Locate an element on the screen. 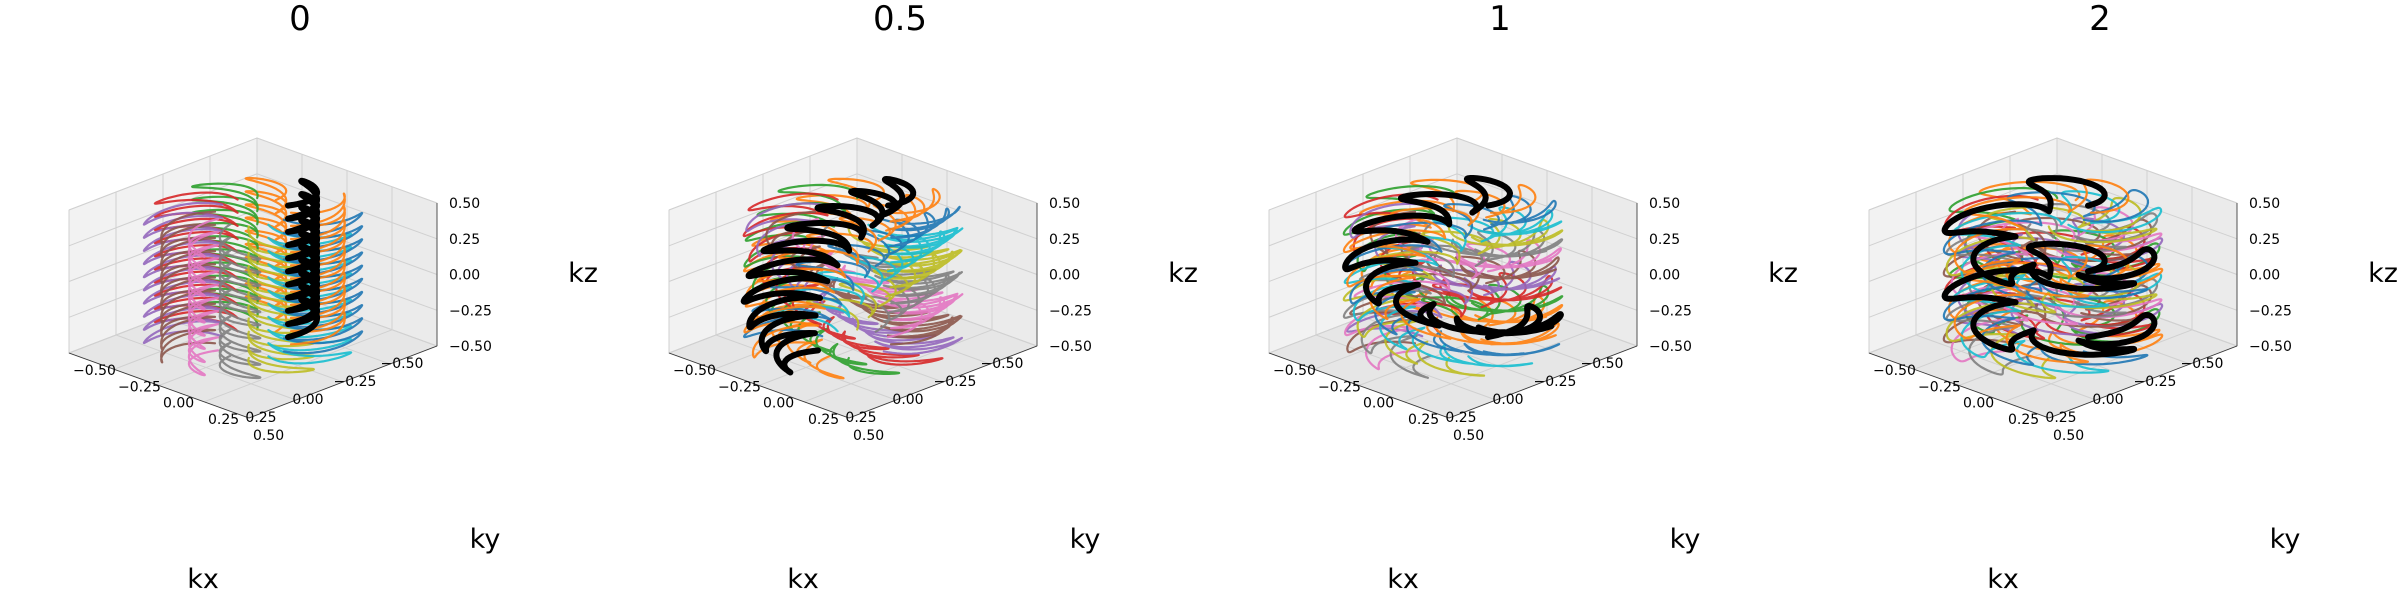  subplot-title: 2 is located at coordinates (2100, 19).